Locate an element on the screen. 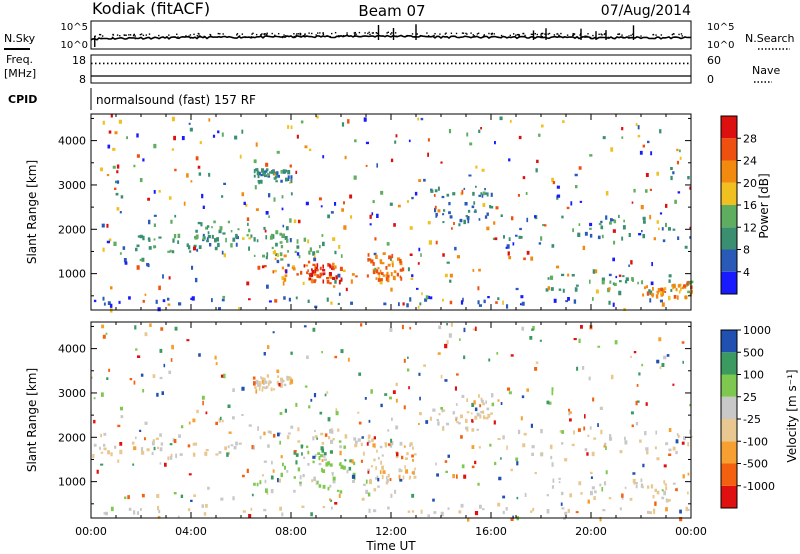 Image resolution: width=800 pixels, height=554 pixels. power-y-label: Slant Range [km] is located at coordinates (32, 212).